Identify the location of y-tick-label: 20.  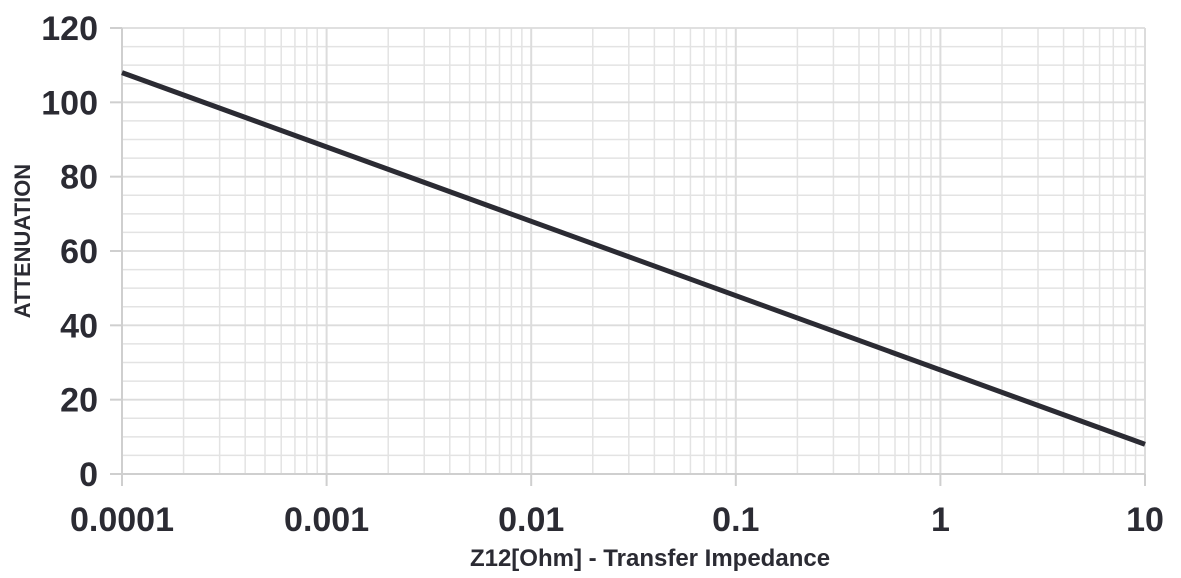
(79, 401).